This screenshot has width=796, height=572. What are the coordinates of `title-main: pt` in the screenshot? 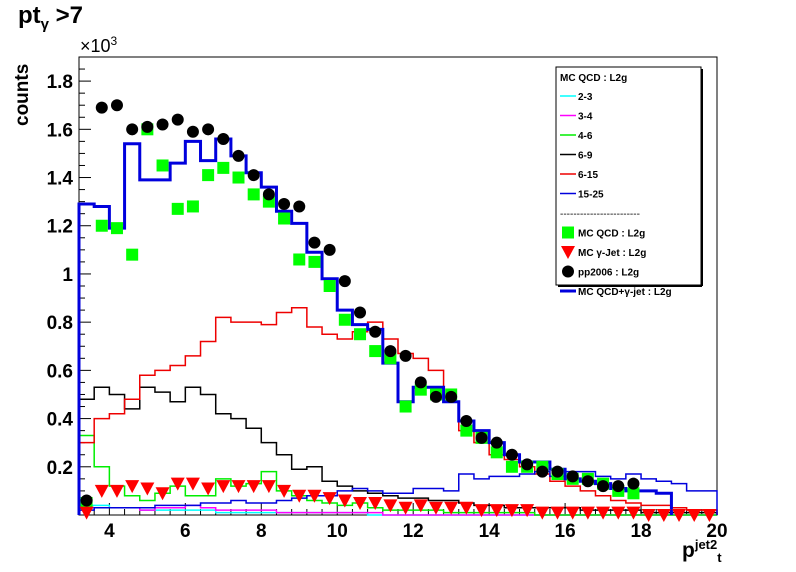 It's located at (29, 15).